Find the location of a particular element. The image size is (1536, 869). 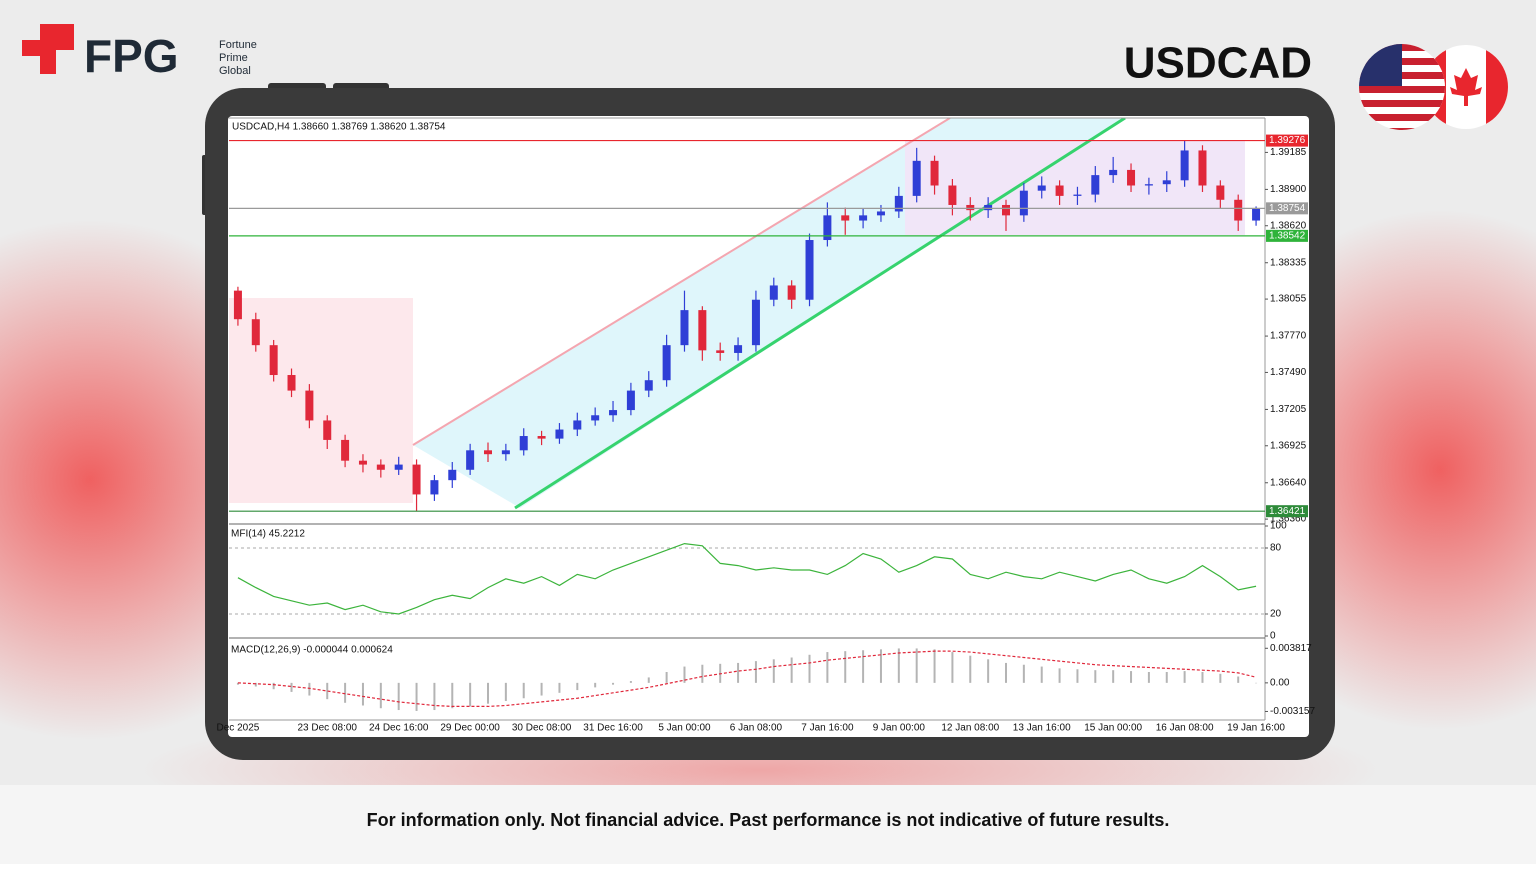

logo-text: FPG is located at coordinates (131, 56).